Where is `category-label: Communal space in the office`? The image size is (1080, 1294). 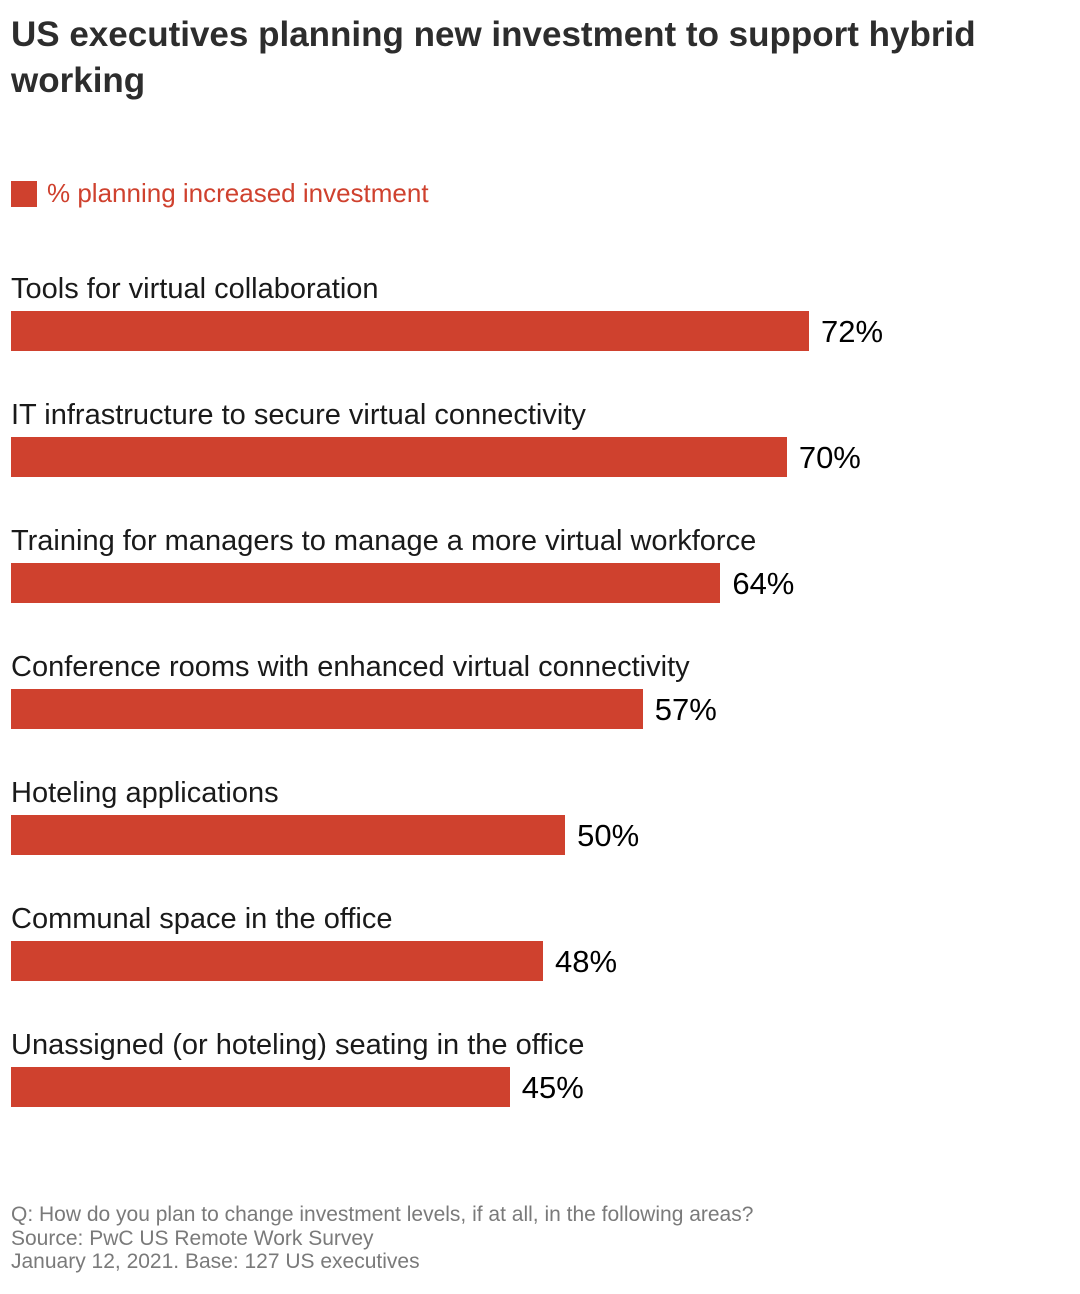
category-label: Communal space in the office is located at coordinates (202, 919).